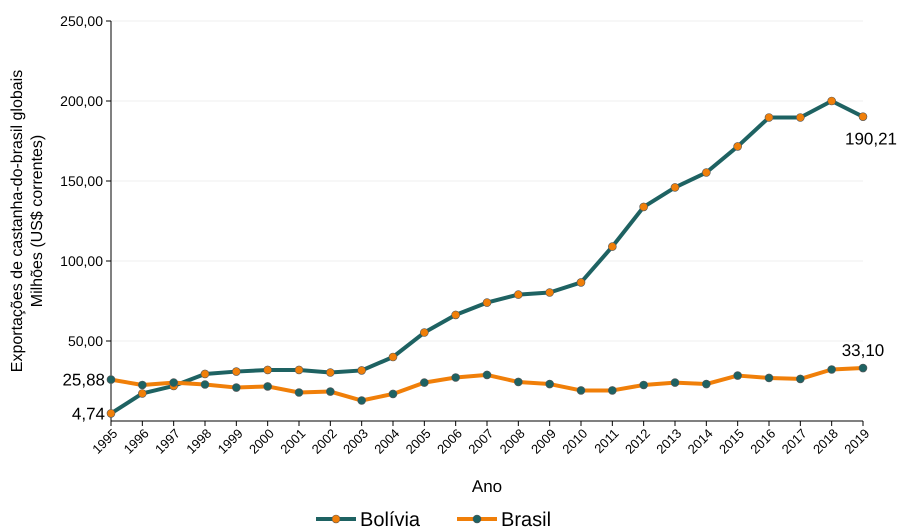  Describe the element at coordinates (86, 340) in the screenshot. I see `y-tick-label: 50,00` at that location.